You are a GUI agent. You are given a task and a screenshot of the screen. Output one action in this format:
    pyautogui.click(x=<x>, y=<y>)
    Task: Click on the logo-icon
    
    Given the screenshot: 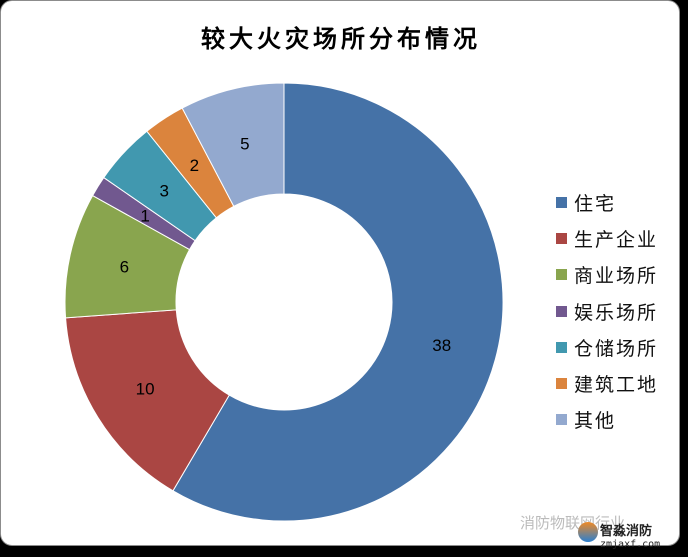 What is the action you would take?
    pyautogui.click(x=588, y=532)
    